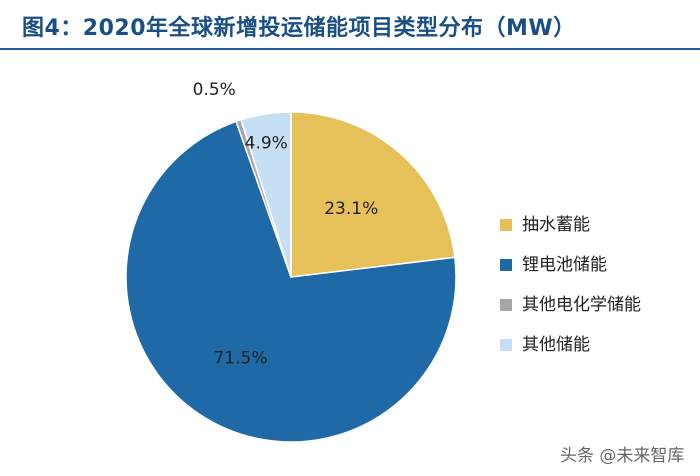 The image size is (700, 476). Describe the element at coordinates (350, 49) in the screenshot. I see `title-underline` at that location.